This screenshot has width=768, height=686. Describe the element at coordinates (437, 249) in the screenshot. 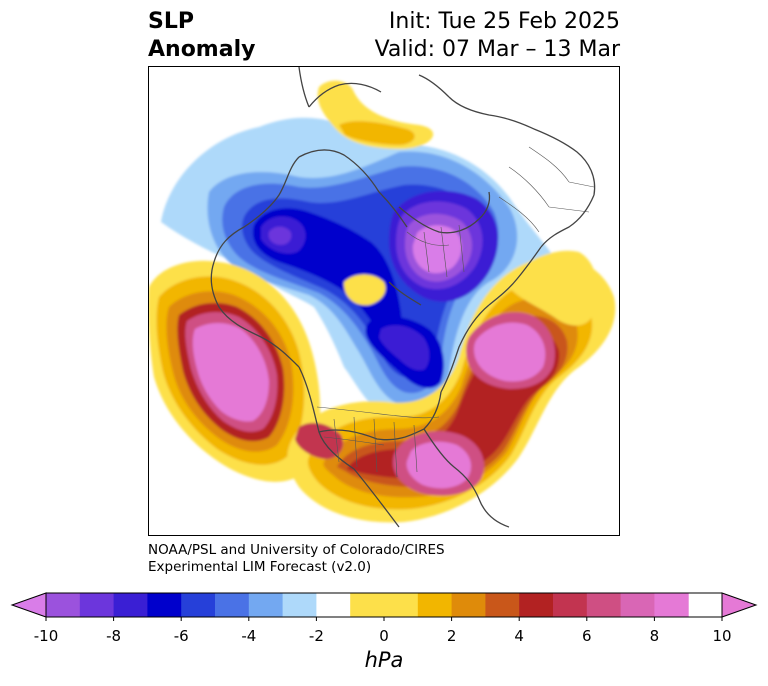

I see `negative-center-europe-core` at that location.